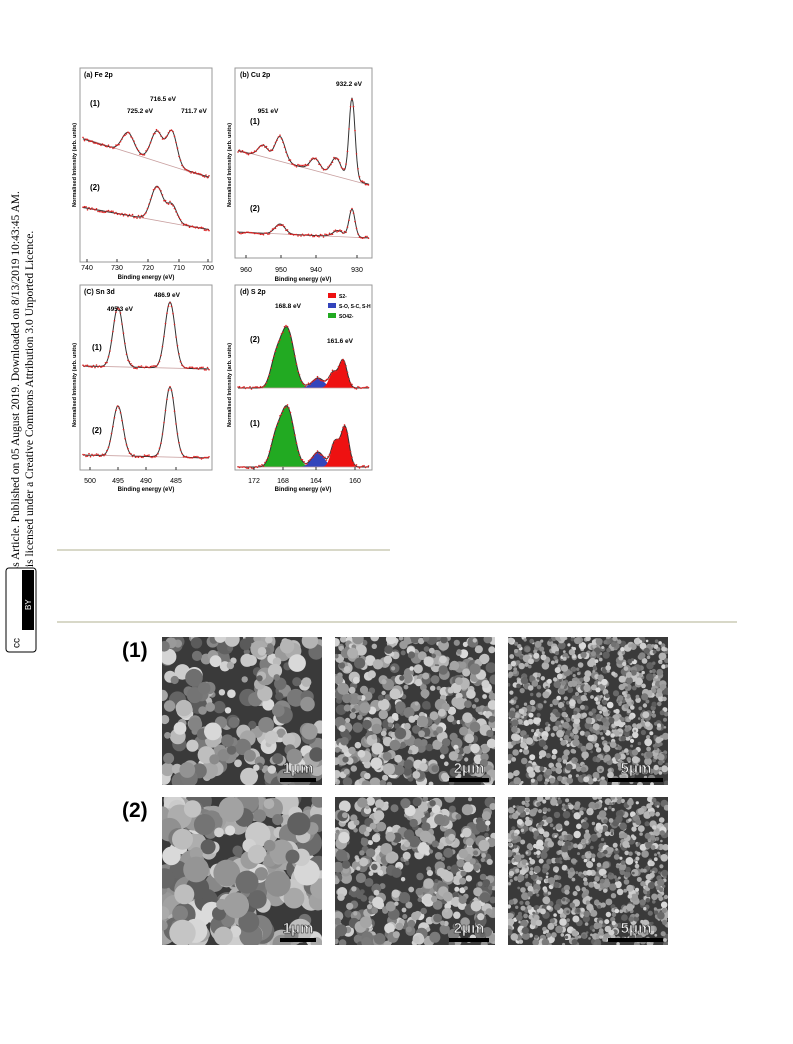 The width and height of the screenshot is (793, 1044). What do you see at coordinates (246, 270) in the screenshot?
I see `x-tick-label: 960` at bounding box center [246, 270].